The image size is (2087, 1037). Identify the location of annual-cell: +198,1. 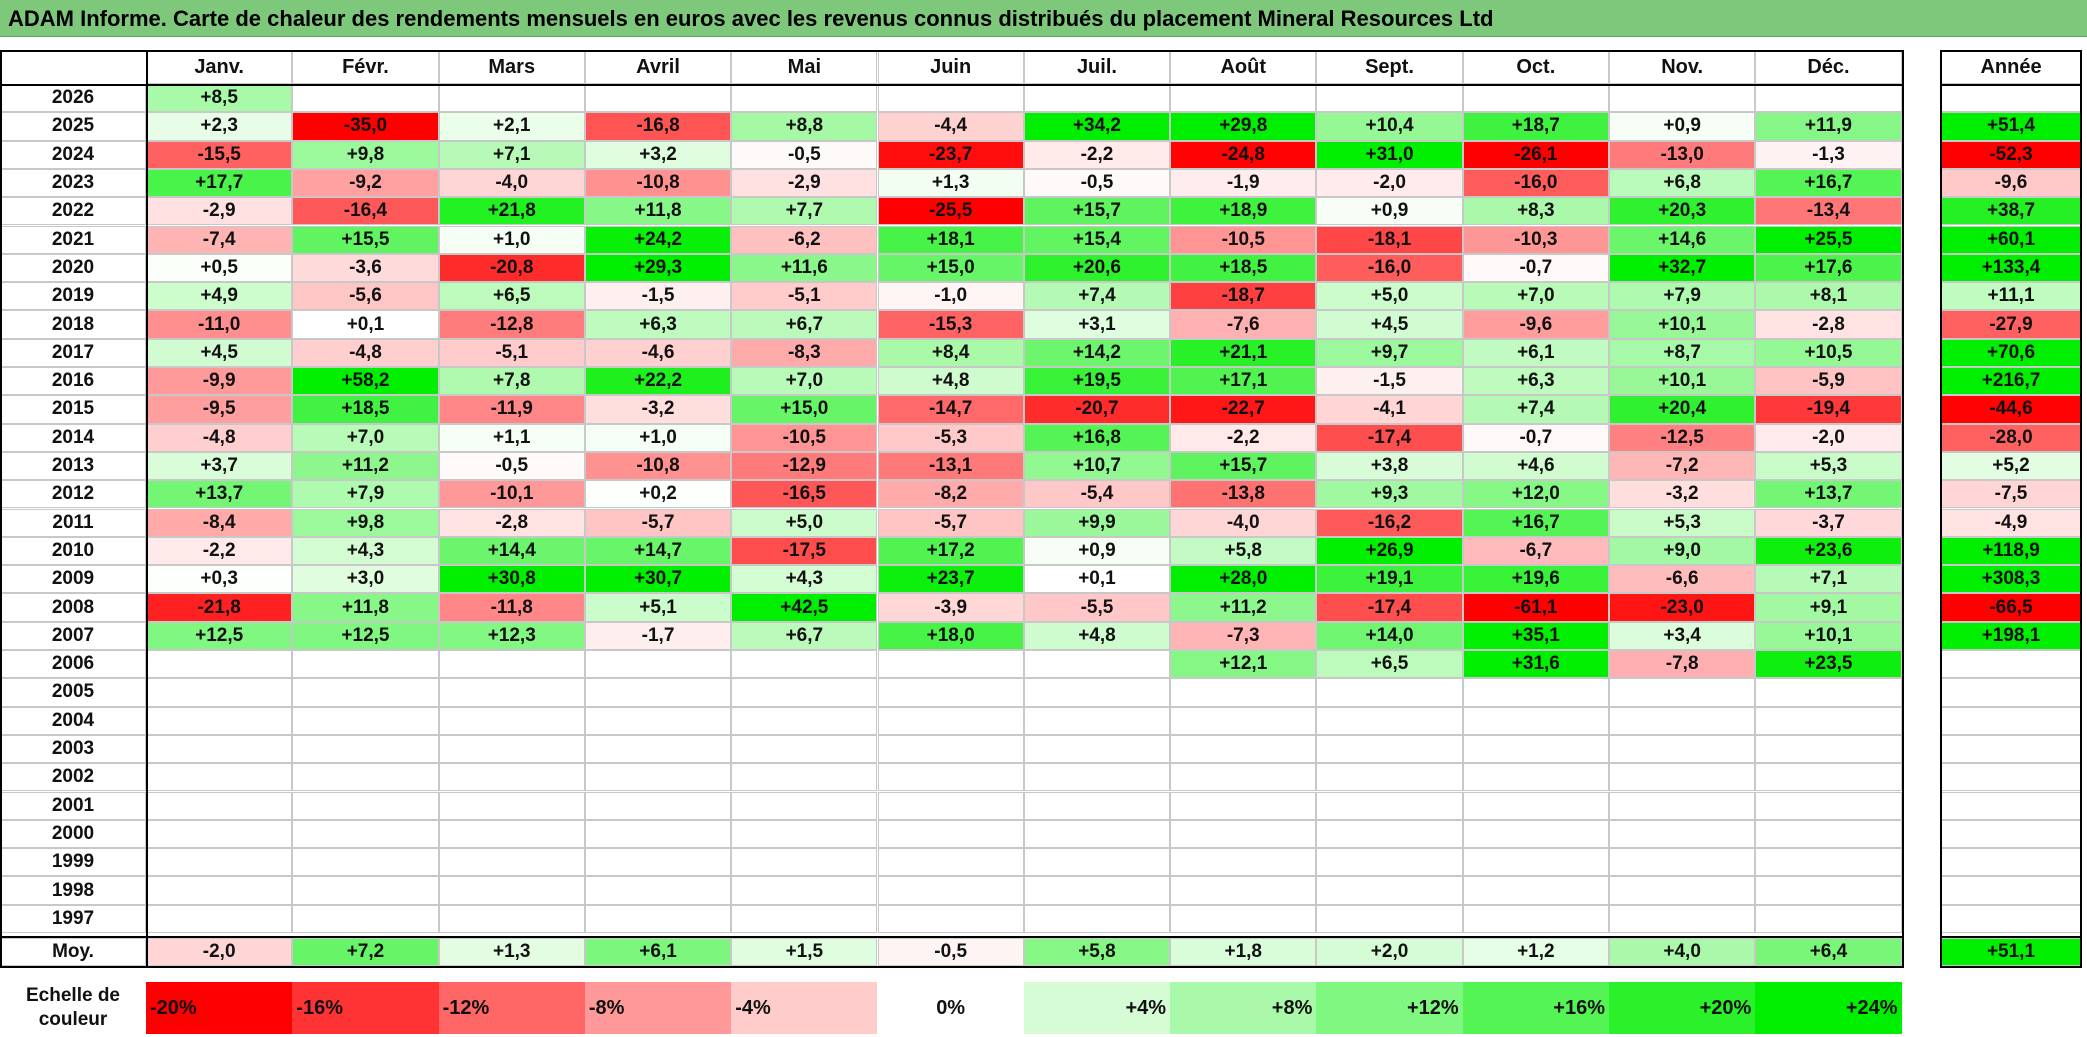
(2011, 635).